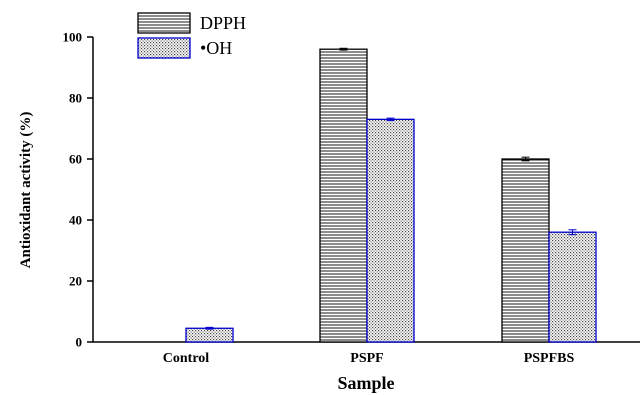 The width and height of the screenshot is (643, 395). What do you see at coordinates (79, 342) in the screenshot?
I see `y-tick-label: 0` at bounding box center [79, 342].